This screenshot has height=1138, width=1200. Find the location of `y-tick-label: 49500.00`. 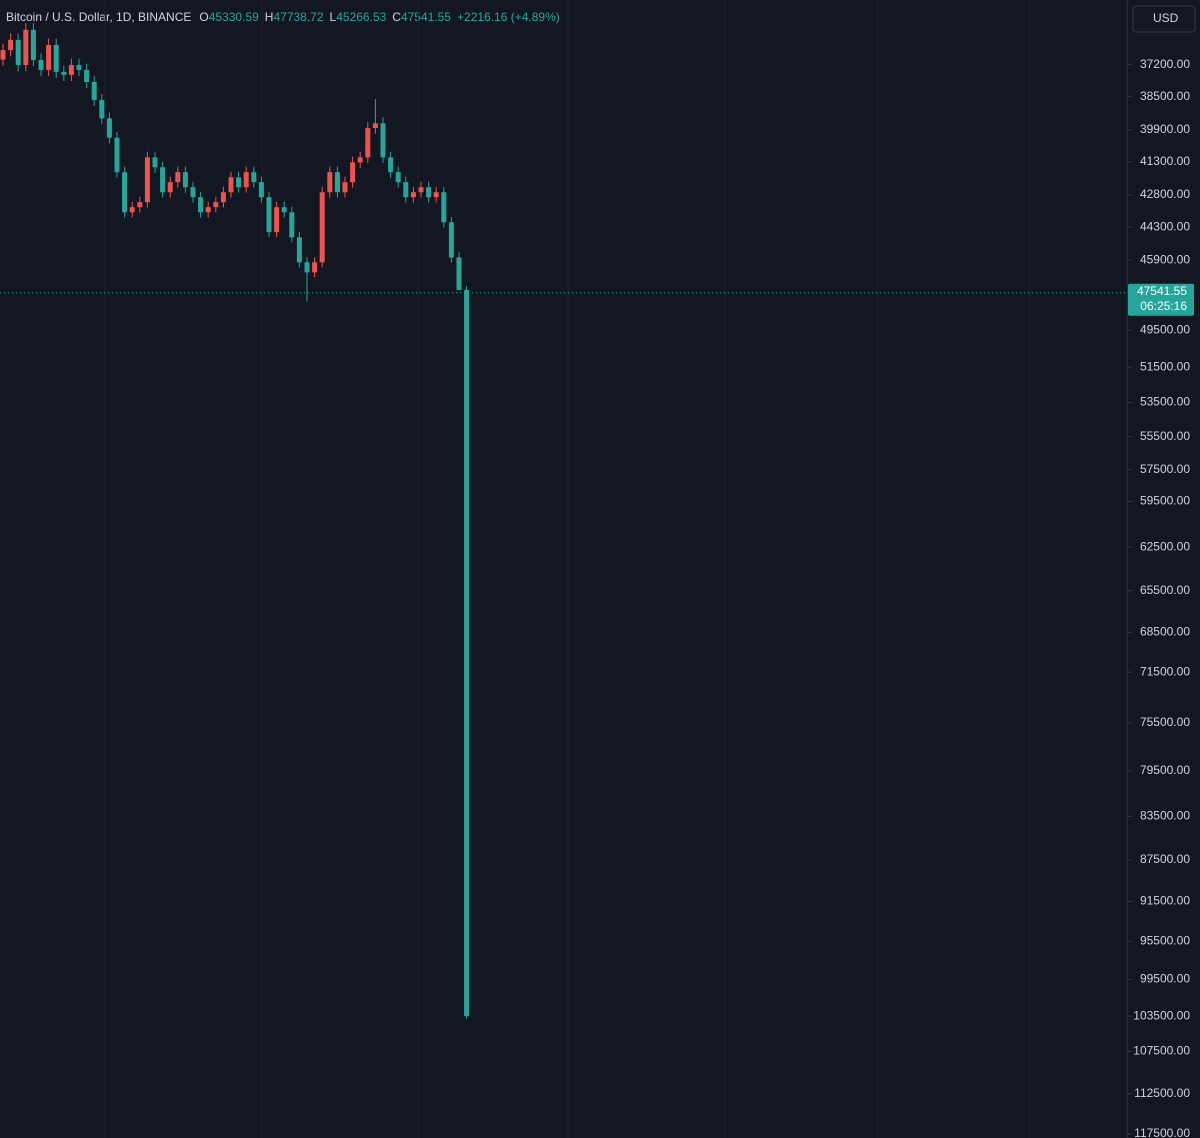

y-tick-label: 49500.00 is located at coordinates (1165, 329).